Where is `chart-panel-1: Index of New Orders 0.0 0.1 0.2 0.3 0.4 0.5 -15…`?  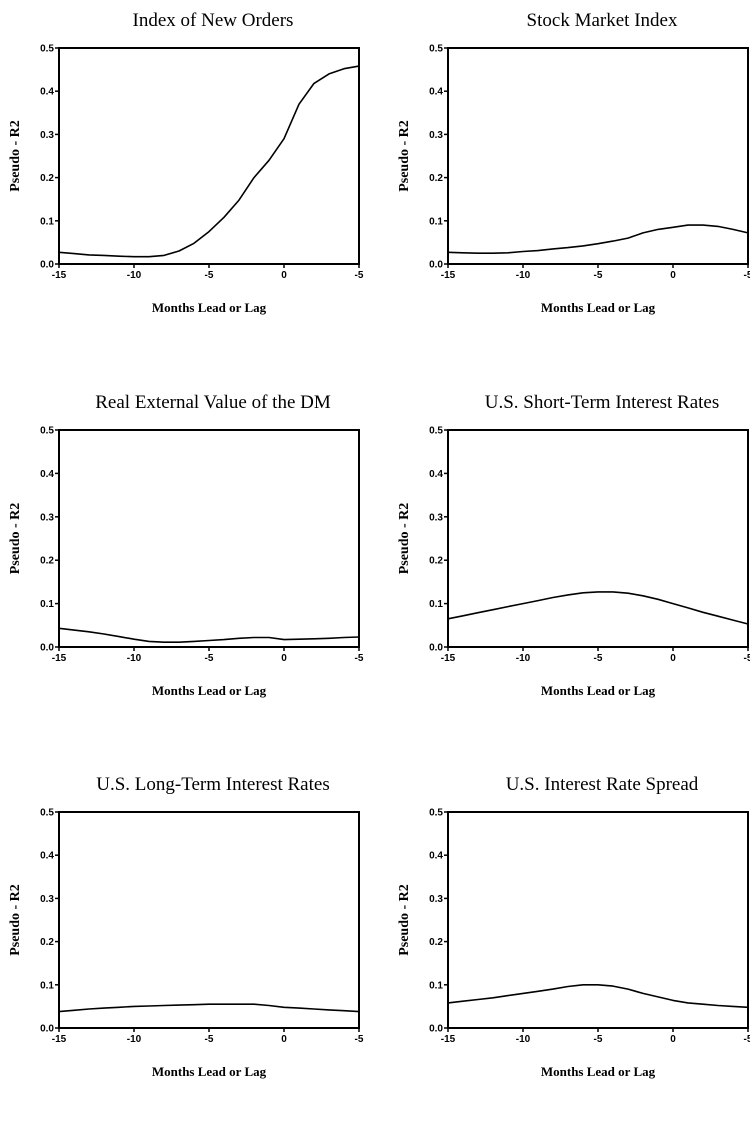 chart-panel-1: Index of New Orders 0.0 0.1 0.2 0.3 0.4 0.5 -15… is located at coordinates (186, 162).